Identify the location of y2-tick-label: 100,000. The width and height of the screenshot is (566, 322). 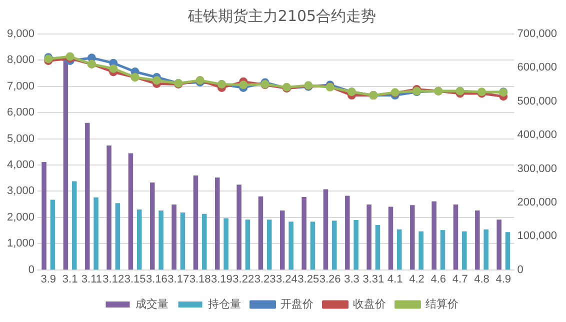
(537, 236).